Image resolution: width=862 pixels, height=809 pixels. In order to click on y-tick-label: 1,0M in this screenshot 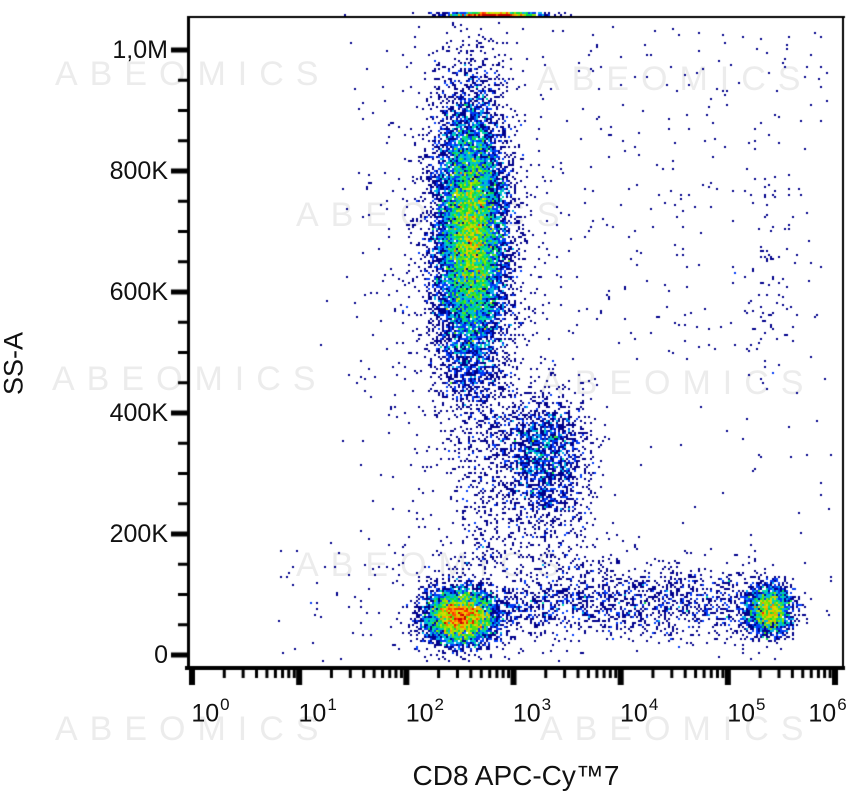, I will do `click(140, 50)`.